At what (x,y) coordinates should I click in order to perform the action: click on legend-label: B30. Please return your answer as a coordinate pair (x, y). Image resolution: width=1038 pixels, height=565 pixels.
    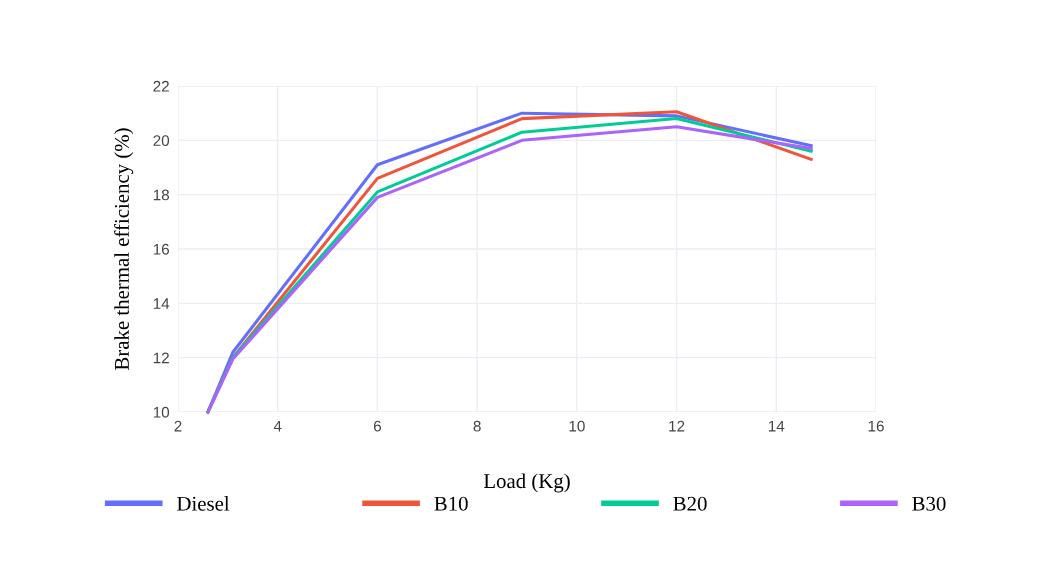
    Looking at the image, I should click on (929, 503).